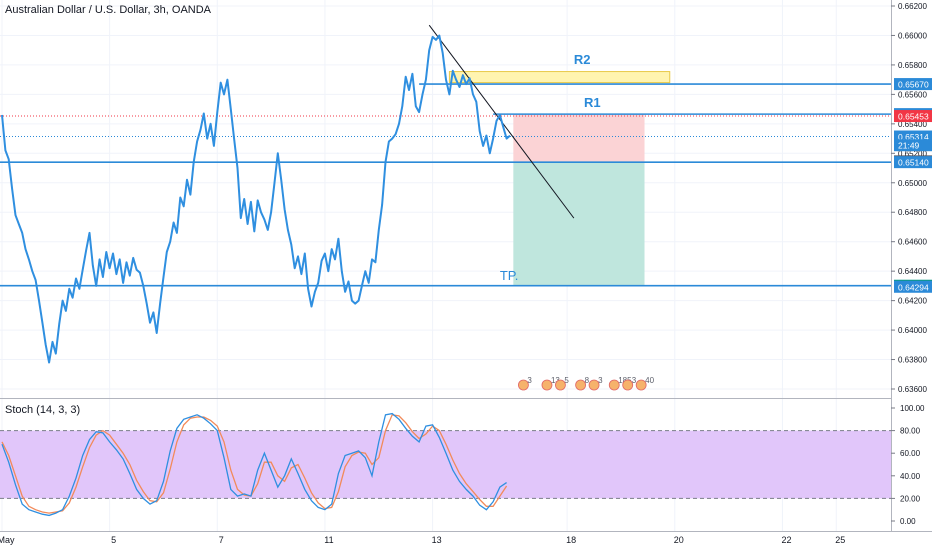 Image resolution: width=932 pixels, height=555 pixels. What do you see at coordinates (559, 77) in the screenshot?
I see `r2-zone` at bounding box center [559, 77].